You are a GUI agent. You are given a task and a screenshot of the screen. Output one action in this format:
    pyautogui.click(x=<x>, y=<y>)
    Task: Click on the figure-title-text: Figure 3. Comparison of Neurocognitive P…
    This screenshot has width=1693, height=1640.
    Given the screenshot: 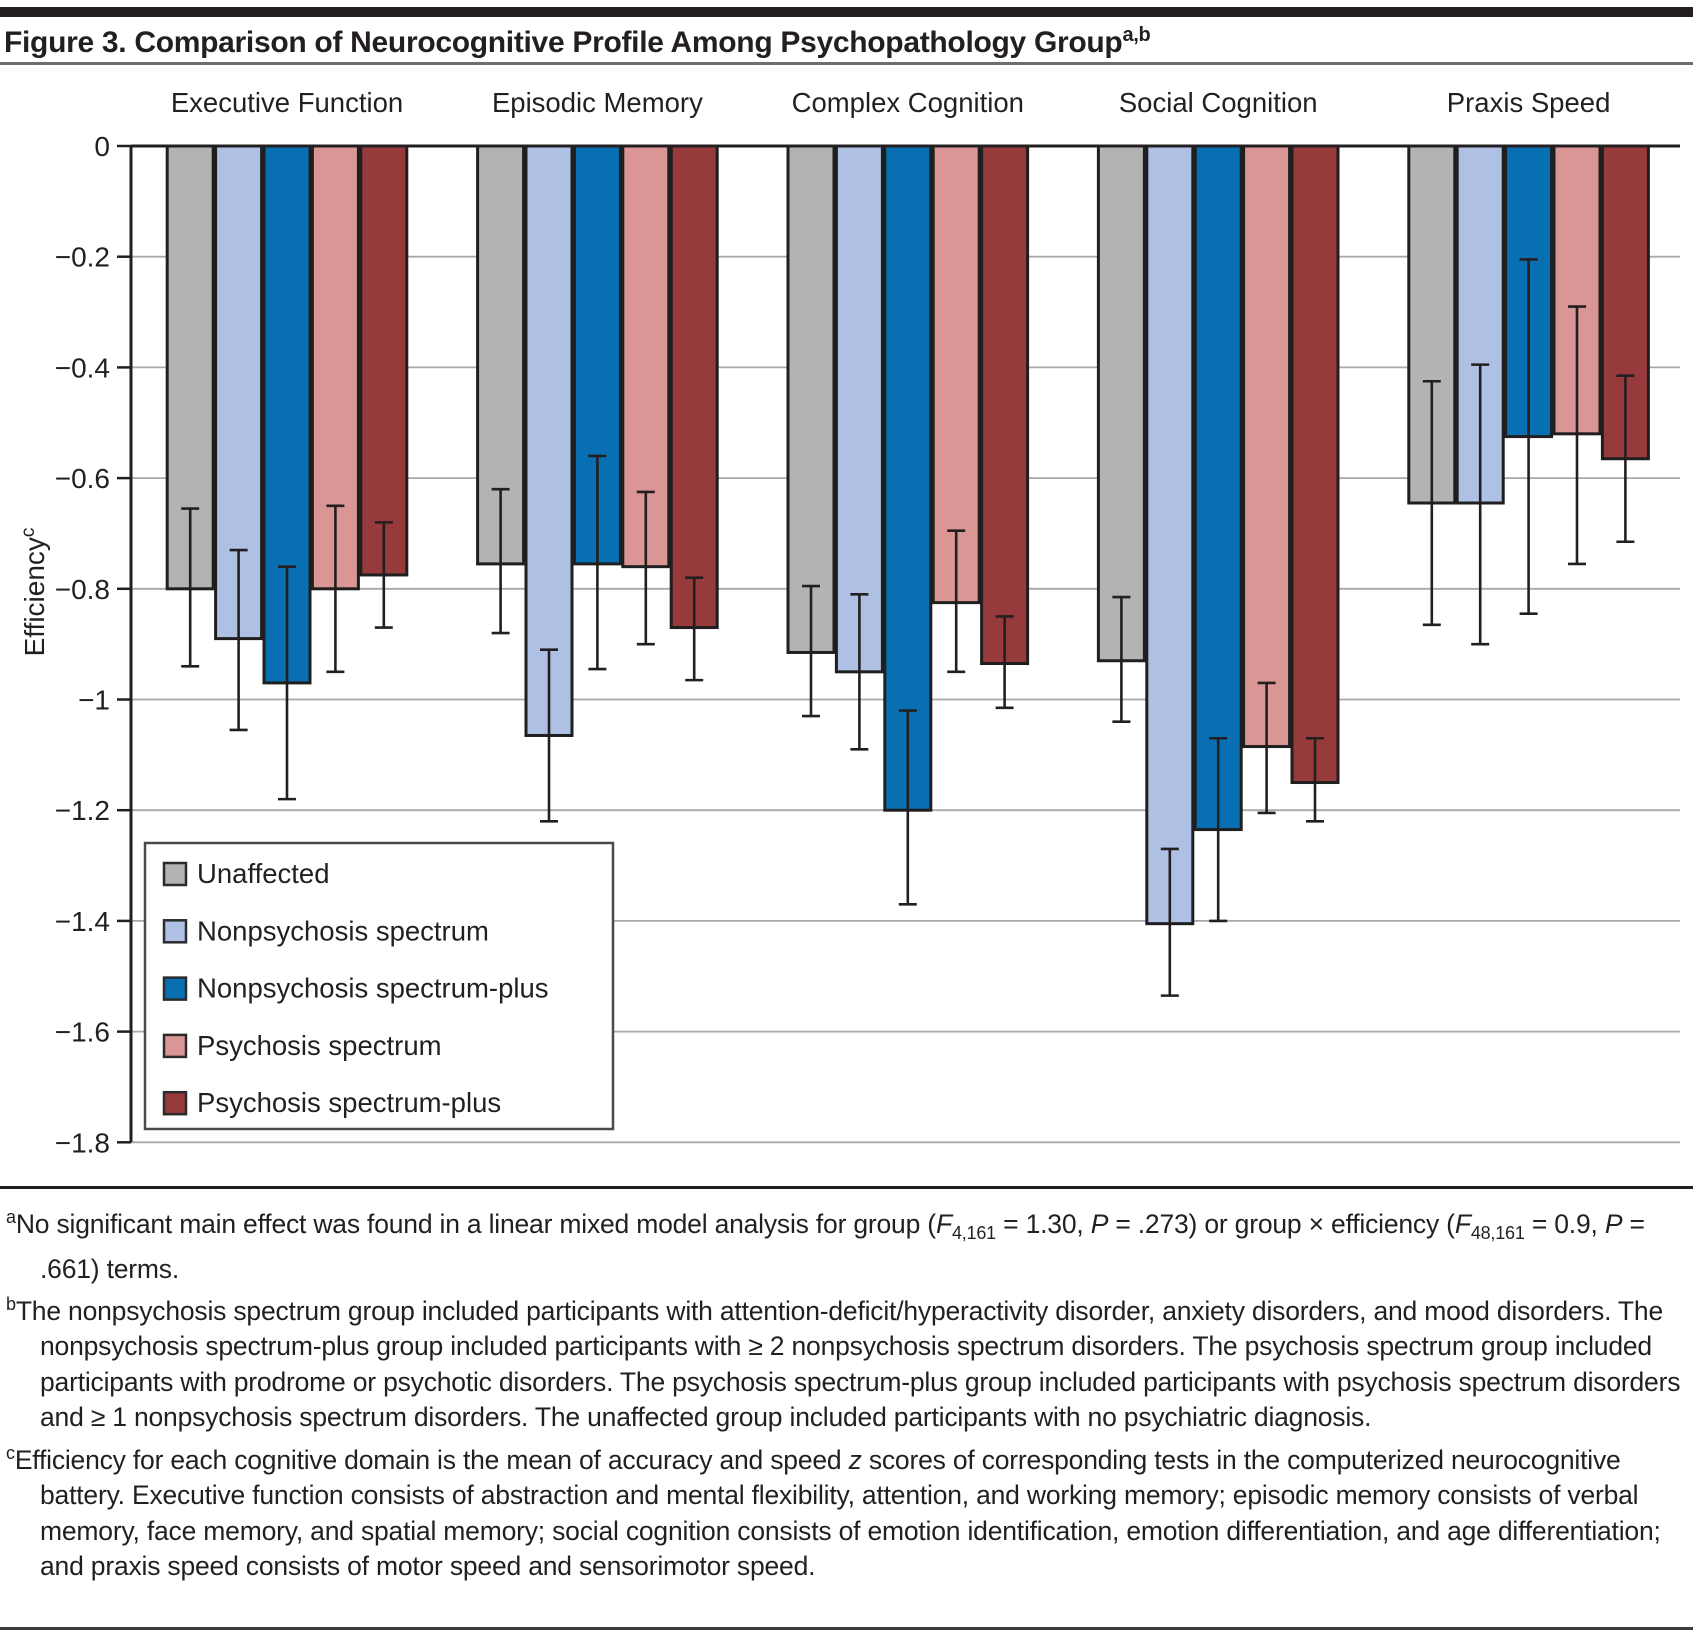 What is the action you would take?
    pyautogui.click(x=563, y=42)
    